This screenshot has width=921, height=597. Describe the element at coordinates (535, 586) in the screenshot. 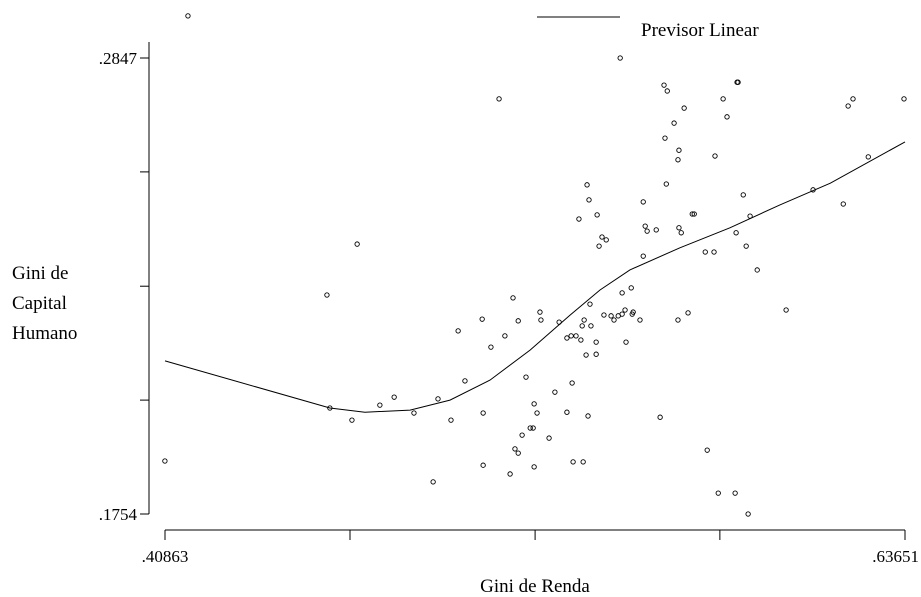

I see `x-axis-label: Gini de Renda` at that location.